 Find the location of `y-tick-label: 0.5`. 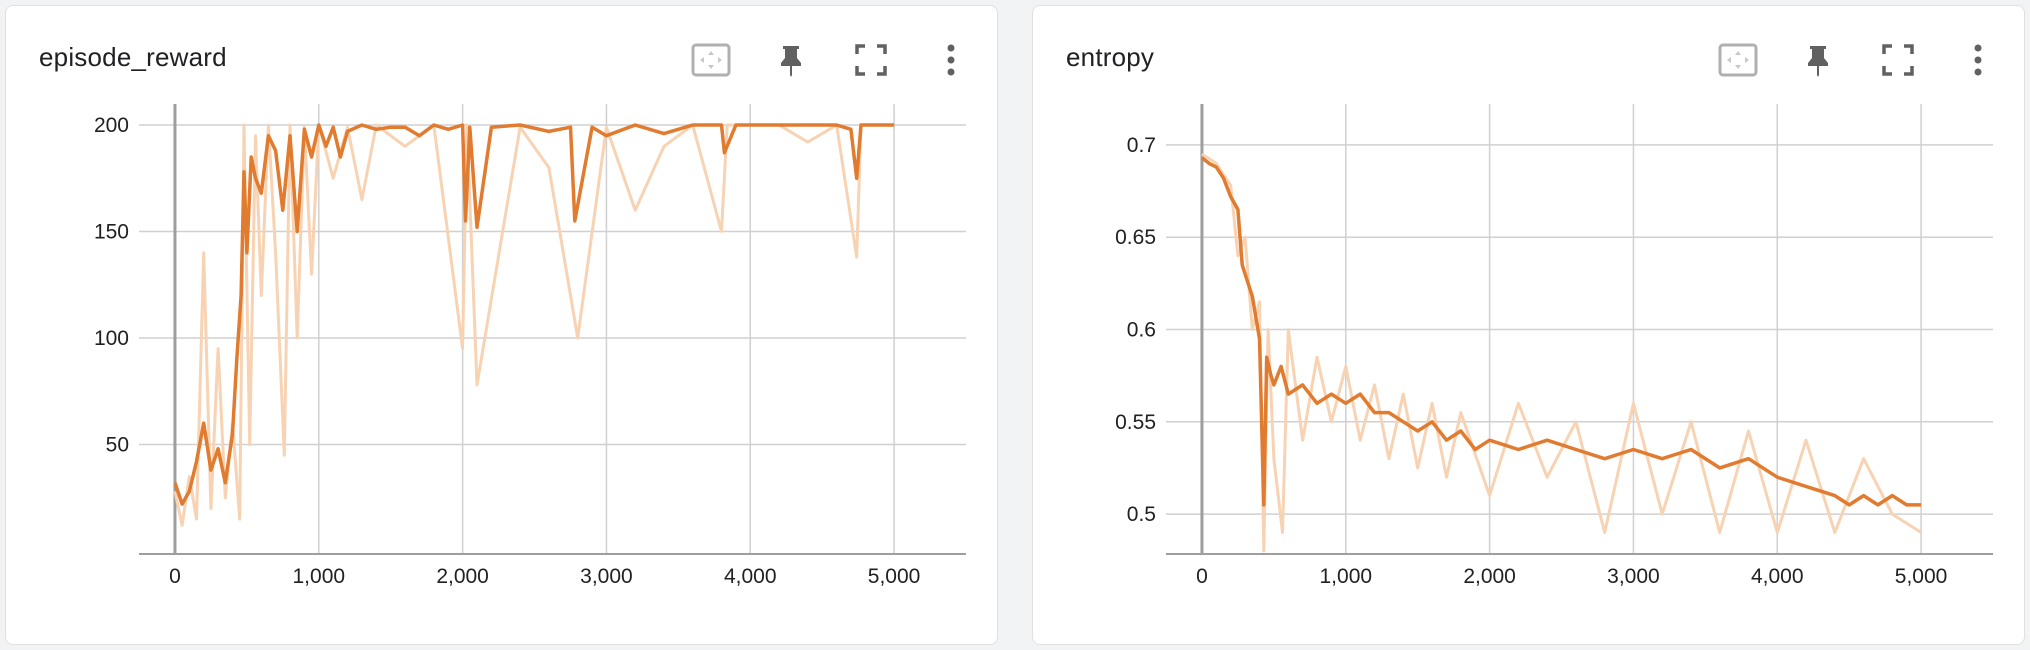

y-tick-label: 0.5 is located at coordinates (1141, 514).